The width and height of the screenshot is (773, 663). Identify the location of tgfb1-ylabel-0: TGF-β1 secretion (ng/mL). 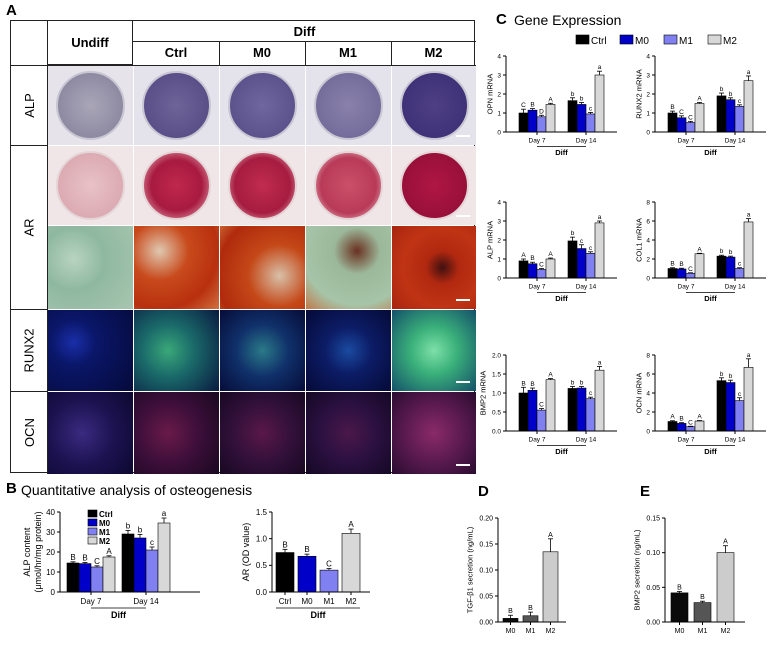
(470, 569).